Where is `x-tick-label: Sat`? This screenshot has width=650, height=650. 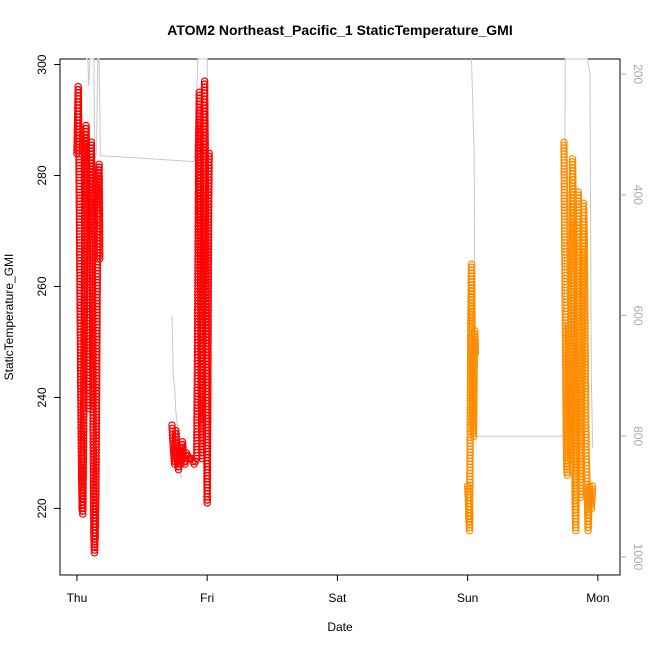
x-tick-label: Sat is located at coordinates (337, 598).